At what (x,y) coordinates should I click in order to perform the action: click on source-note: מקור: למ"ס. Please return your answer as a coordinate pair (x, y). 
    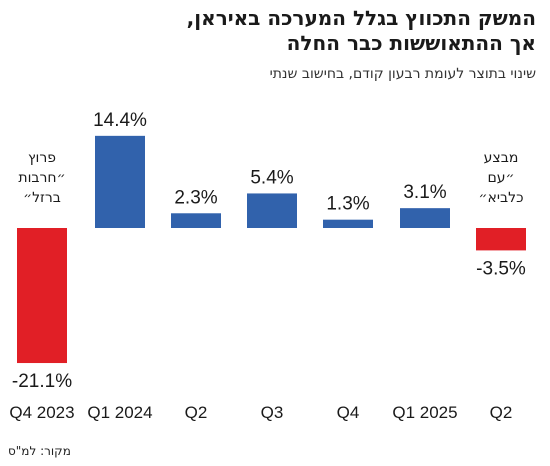
    Looking at the image, I should click on (39, 451).